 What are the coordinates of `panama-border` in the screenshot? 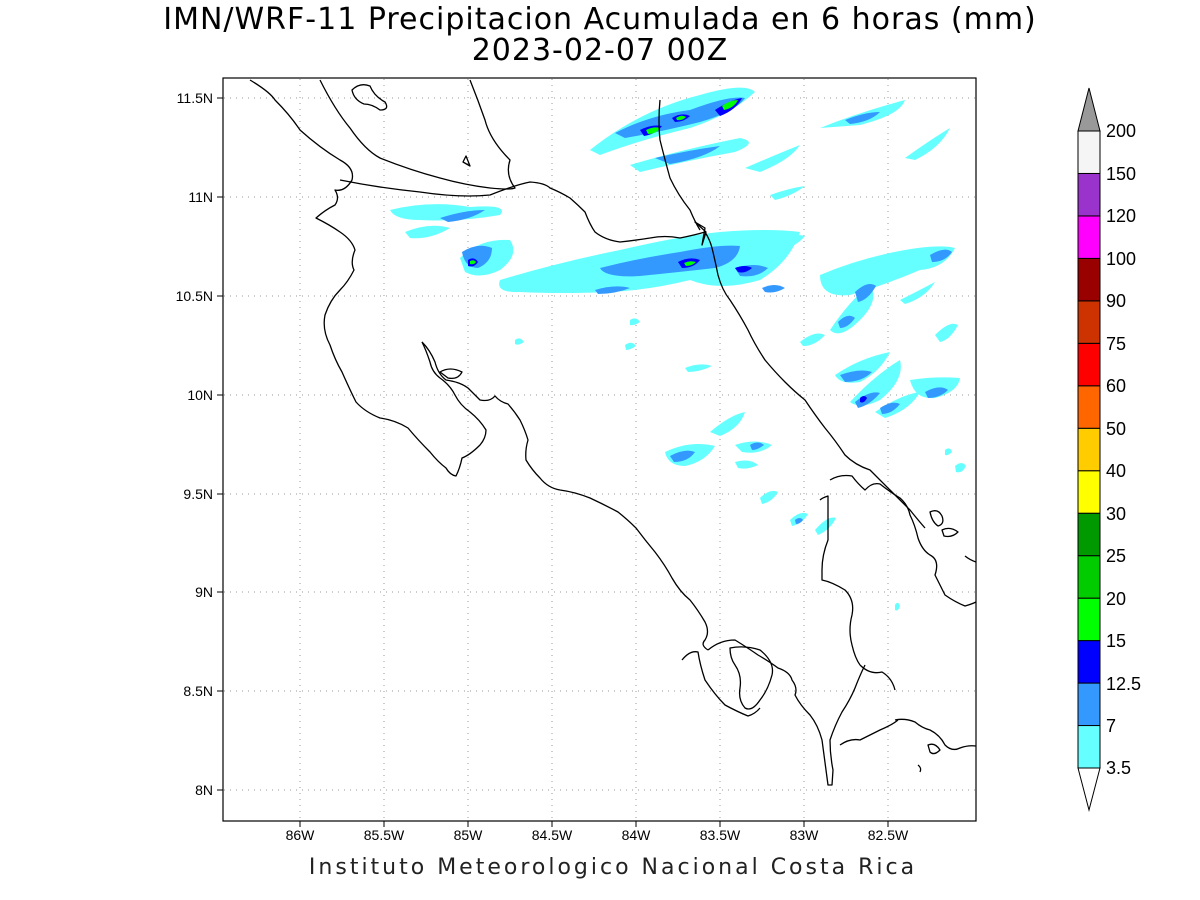 It's located at (840, 580).